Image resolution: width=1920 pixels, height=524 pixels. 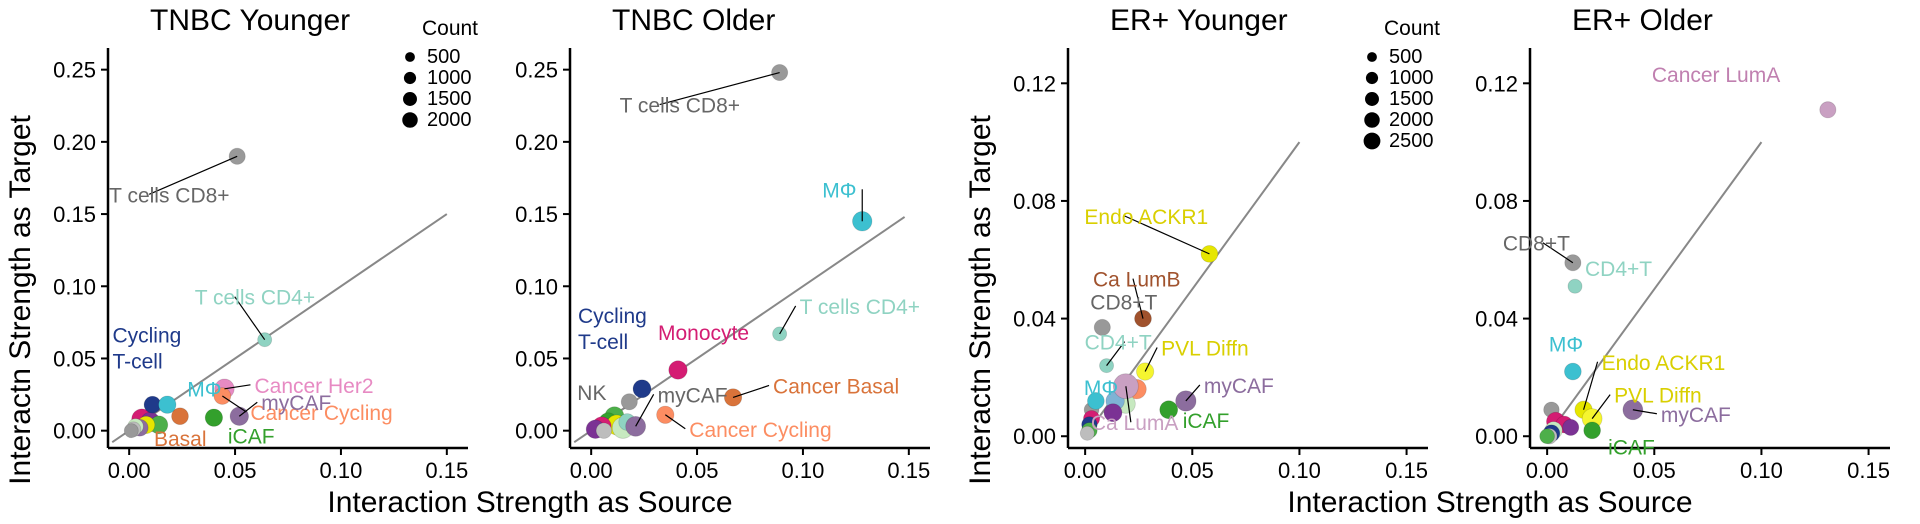 I want to click on point-label: Cancer LumA, so click(x=1716, y=75).